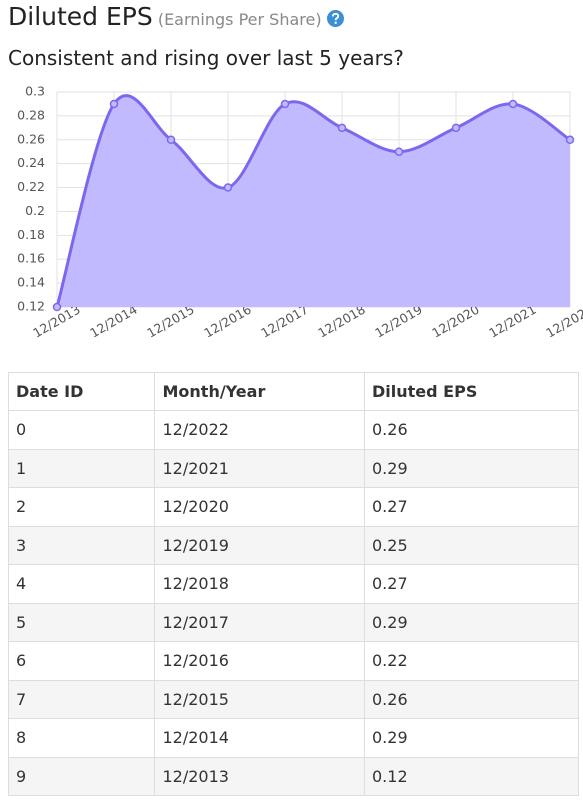  I want to click on table-cell: 12/2020, so click(259, 507).